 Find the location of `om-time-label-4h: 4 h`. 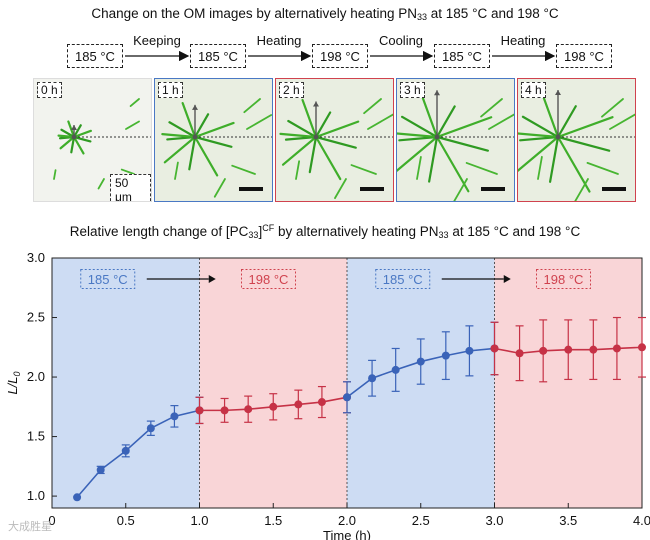

om-time-label-4h: 4 h is located at coordinates (533, 90).